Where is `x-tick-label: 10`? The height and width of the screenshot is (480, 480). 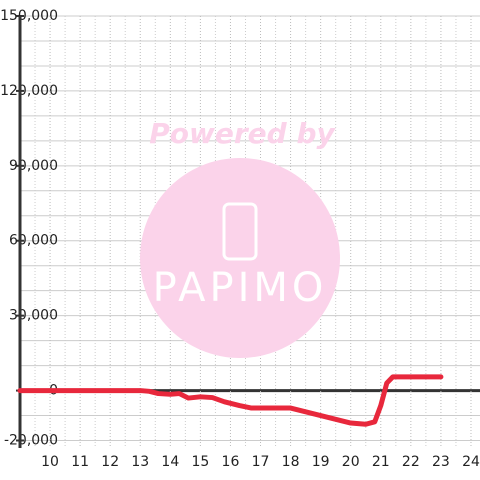
x-tick-label: 10 is located at coordinates (50, 462).